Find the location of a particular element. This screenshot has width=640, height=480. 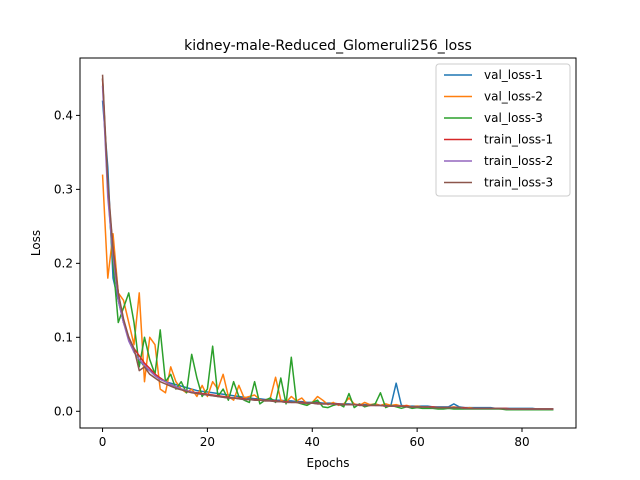

legend-label-val_loss-3: val_loss-3 is located at coordinates (513, 118).